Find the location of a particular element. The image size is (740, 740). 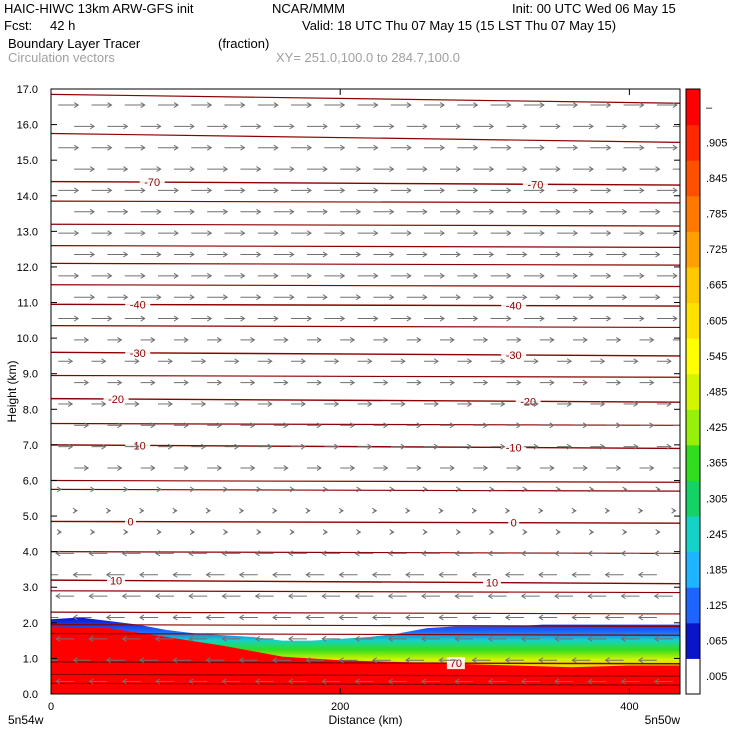

isotherm-label-bg is located at coordinates (492, 582).